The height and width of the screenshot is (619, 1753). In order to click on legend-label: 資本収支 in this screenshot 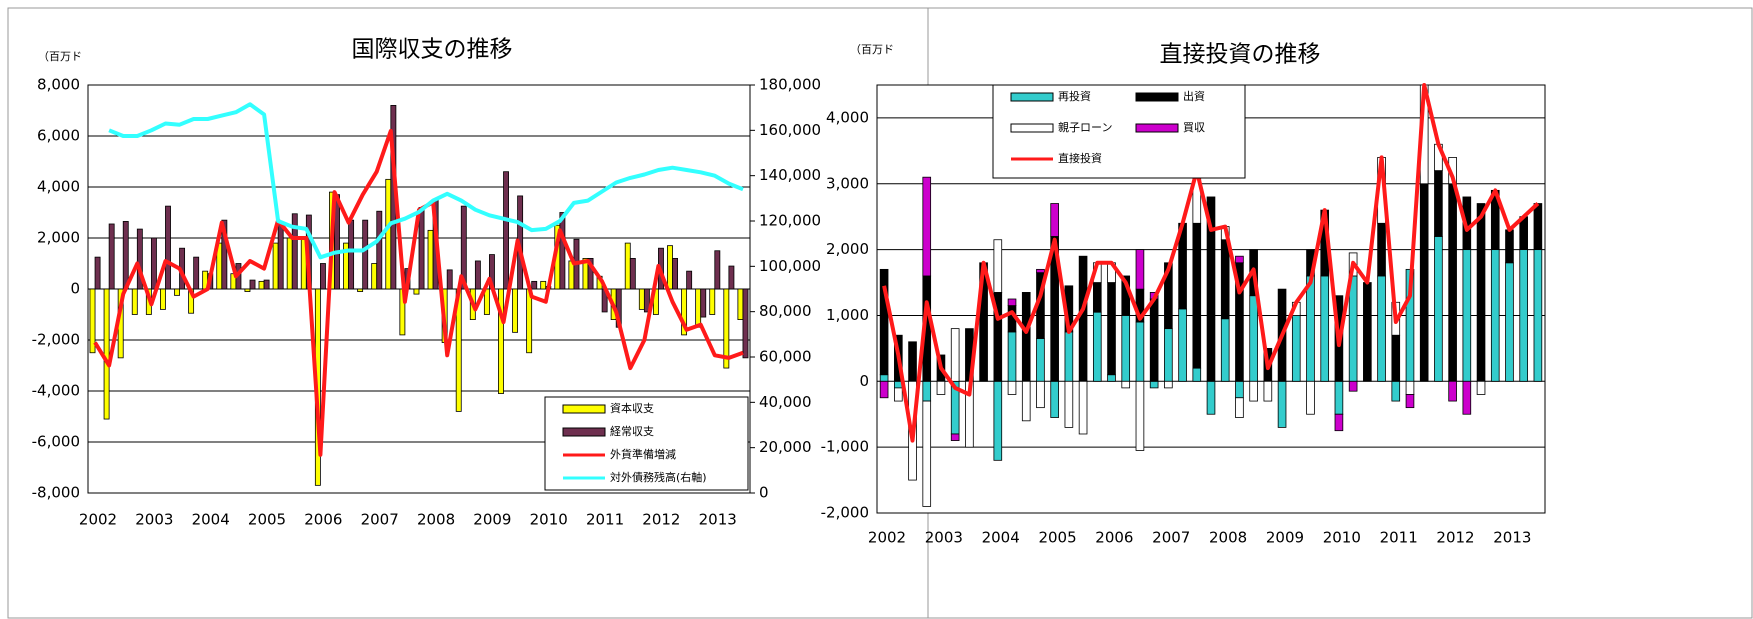, I will do `click(632, 408)`.